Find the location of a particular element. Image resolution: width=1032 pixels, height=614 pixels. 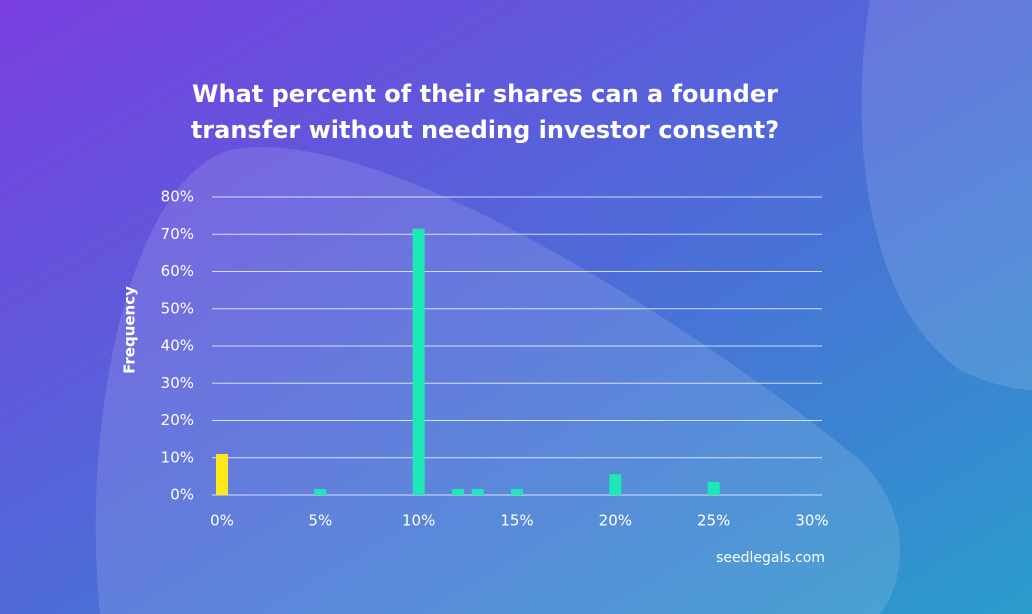

x-tick-label: 10% is located at coordinates (418, 521).